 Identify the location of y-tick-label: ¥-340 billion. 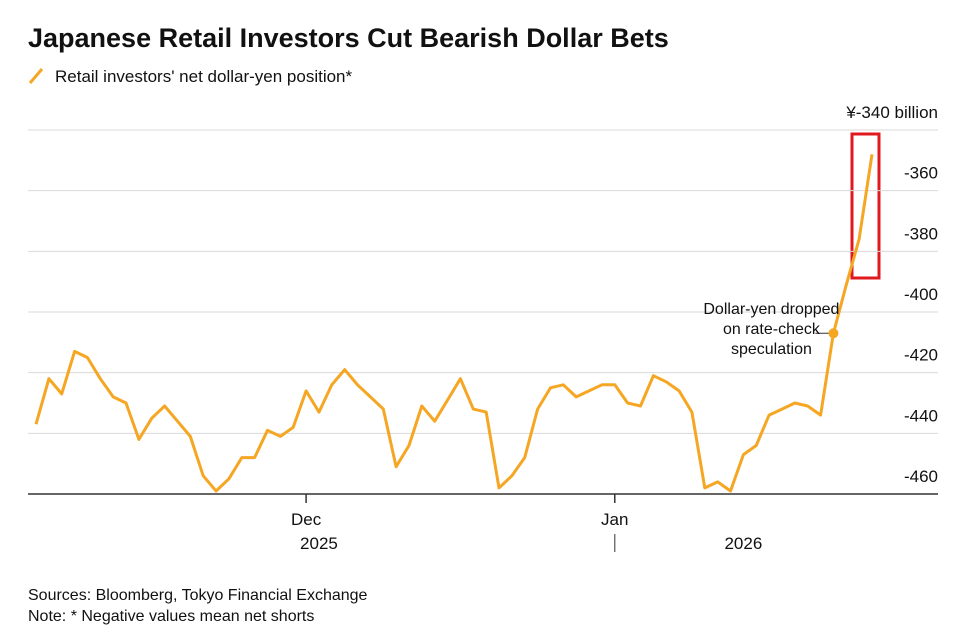
(891, 112).